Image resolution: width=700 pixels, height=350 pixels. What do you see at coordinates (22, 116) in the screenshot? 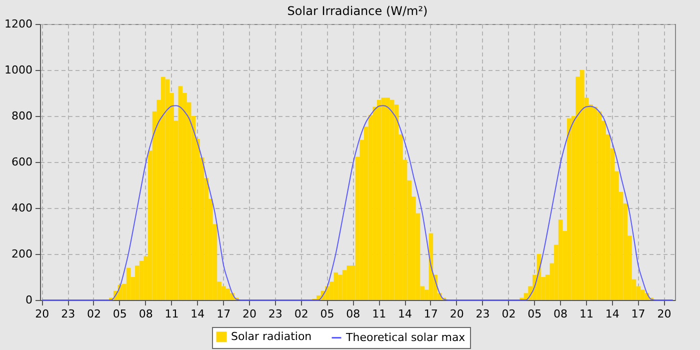
I see `y-tick-label: 800` at bounding box center [22, 116].